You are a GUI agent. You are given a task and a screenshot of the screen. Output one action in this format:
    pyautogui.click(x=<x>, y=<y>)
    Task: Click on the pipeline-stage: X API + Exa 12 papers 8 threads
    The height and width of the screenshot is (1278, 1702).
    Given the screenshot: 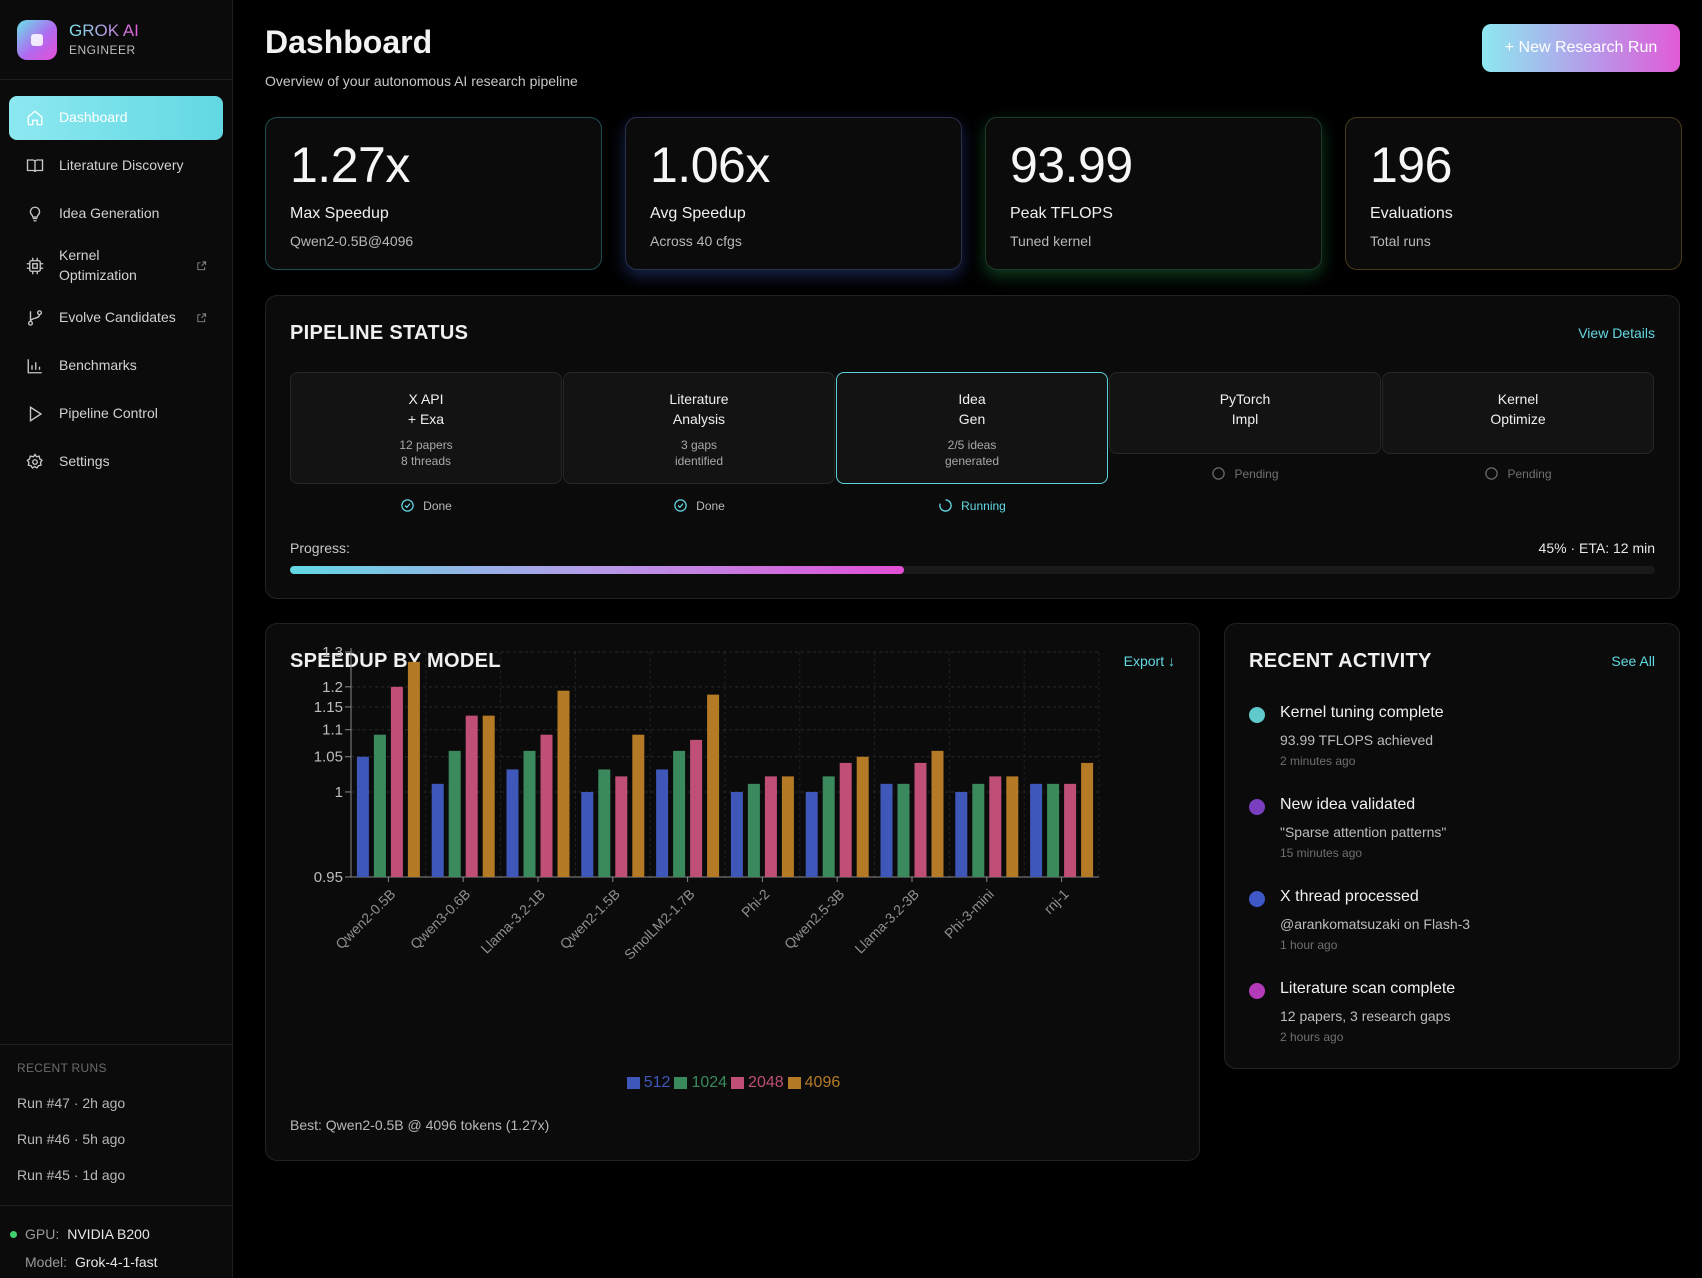 What is the action you would take?
    pyautogui.click(x=426, y=428)
    